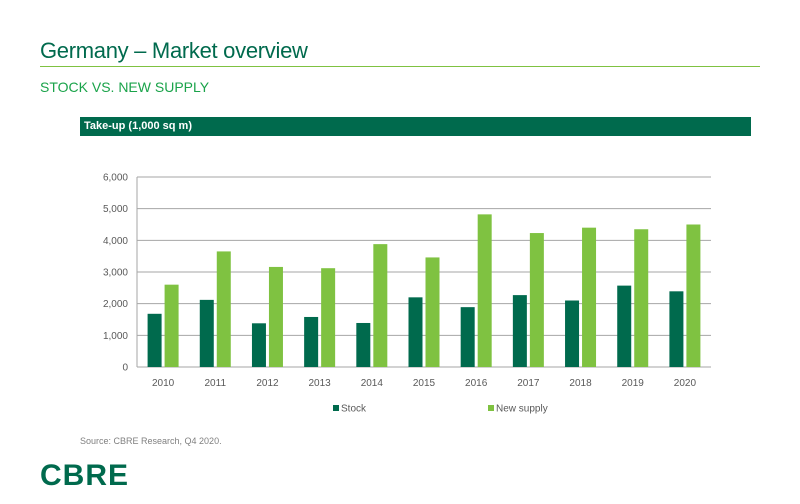  I want to click on y-tick-label: 3,000, so click(115, 273).